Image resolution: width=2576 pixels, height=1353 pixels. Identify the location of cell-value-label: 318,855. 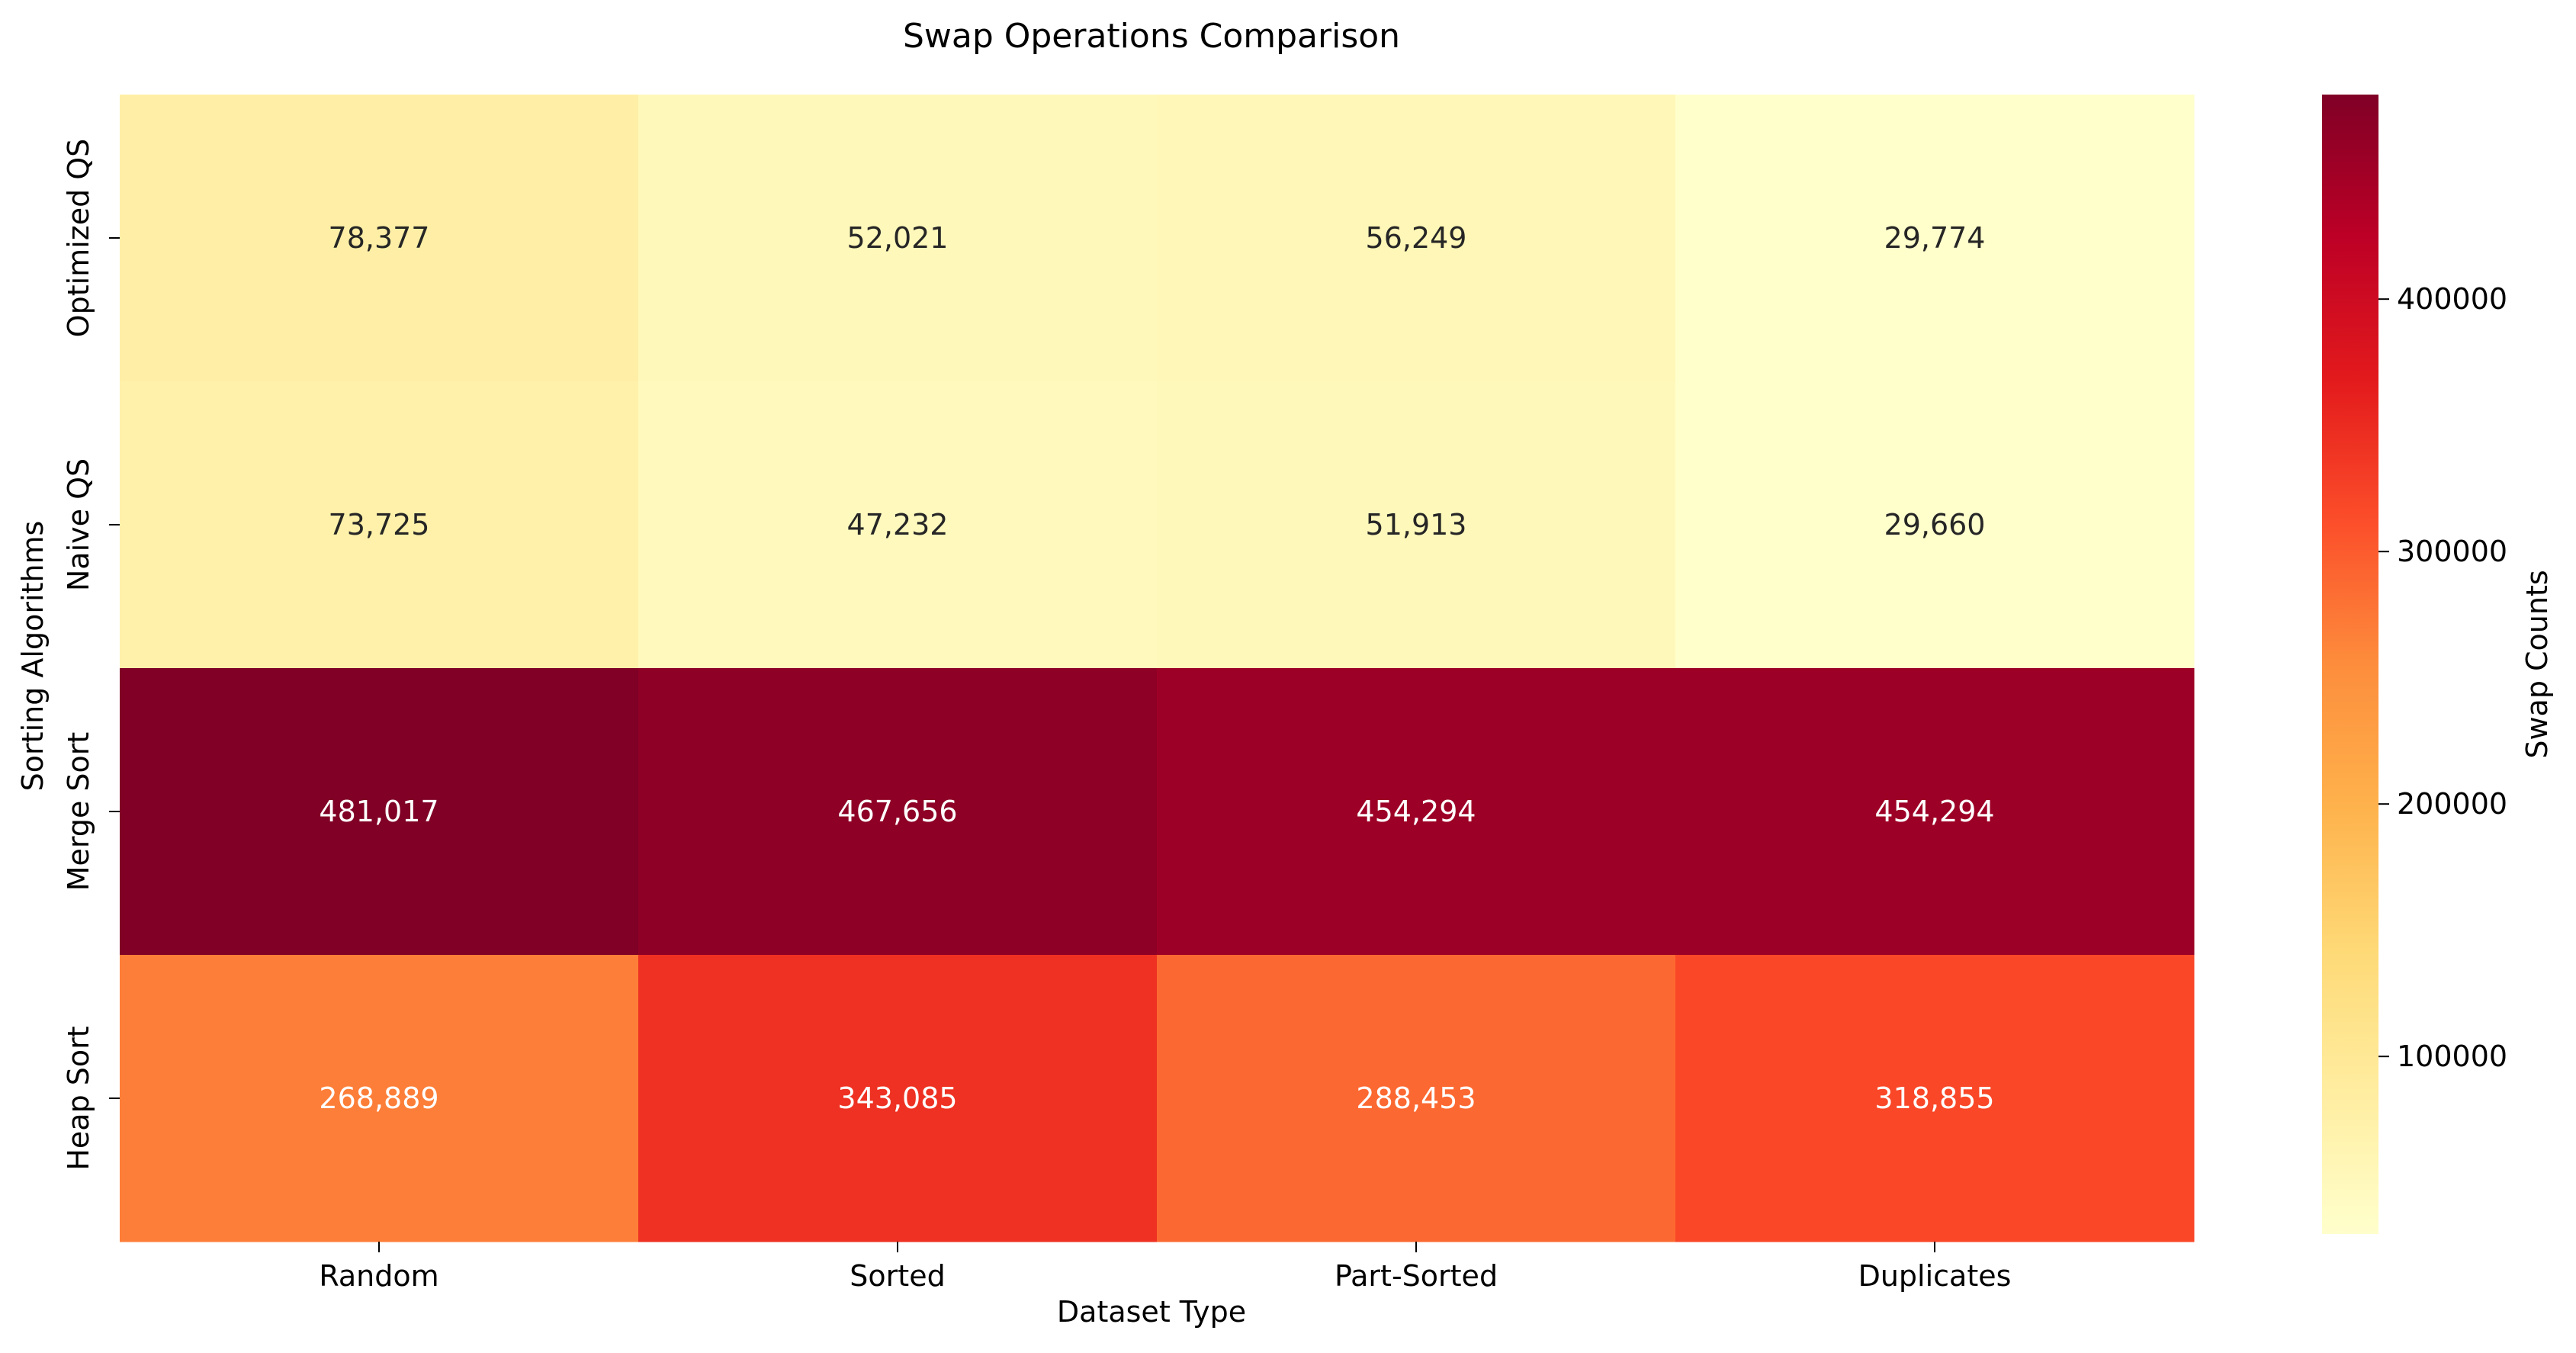
(1934, 1098).